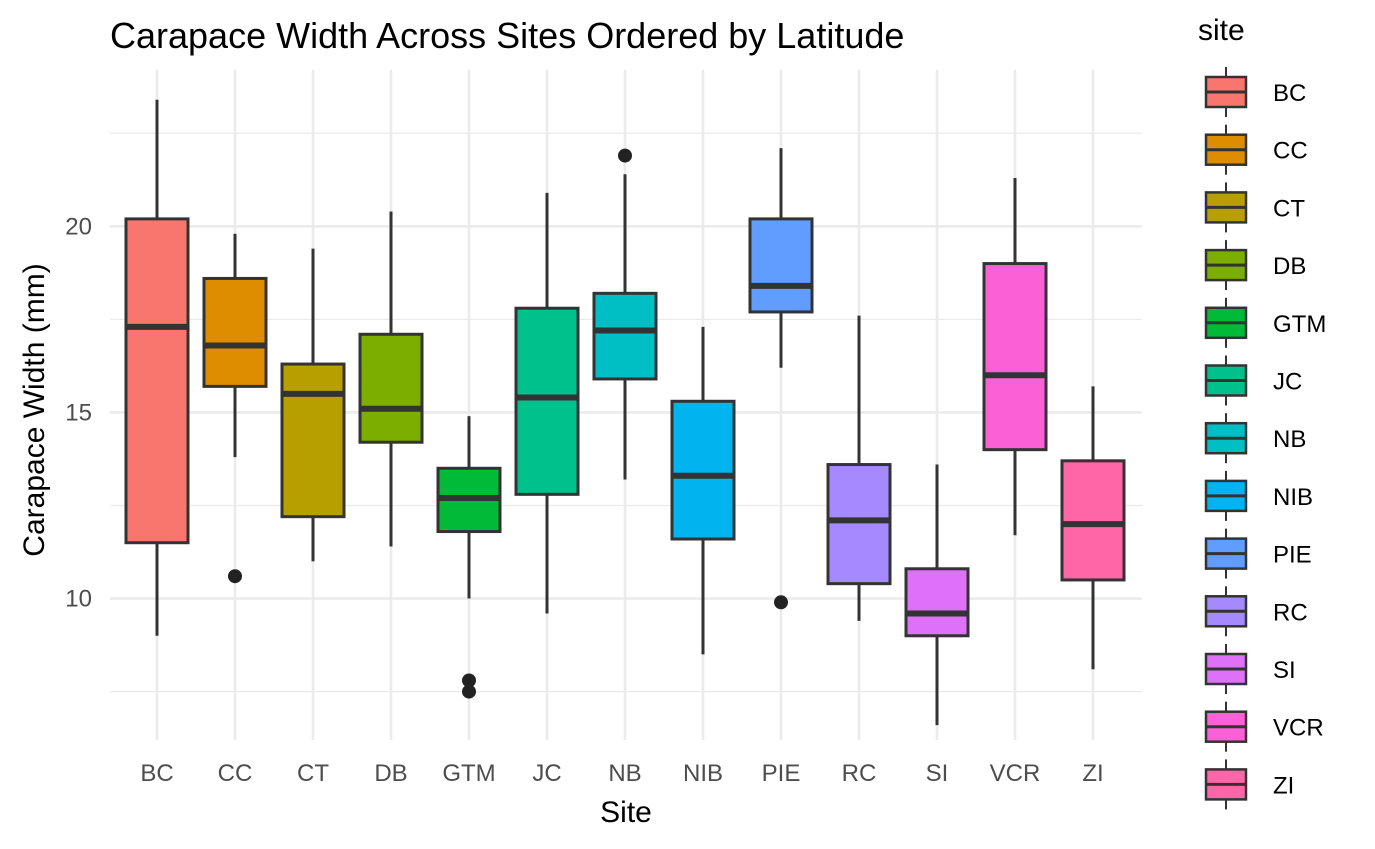 Image resolution: width=1375 pixels, height=849 pixels. I want to click on legend-label: CT, so click(1289, 208).